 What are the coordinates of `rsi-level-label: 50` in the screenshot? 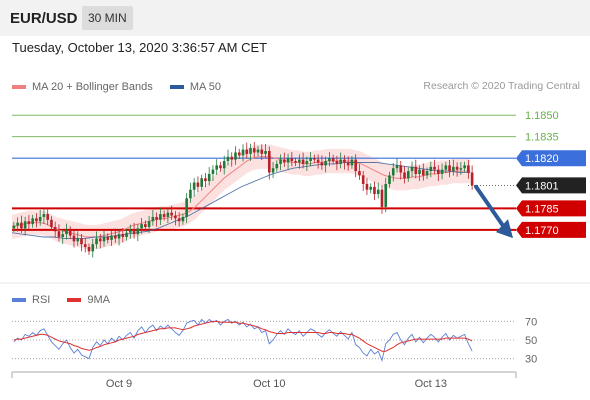 It's located at (531, 341).